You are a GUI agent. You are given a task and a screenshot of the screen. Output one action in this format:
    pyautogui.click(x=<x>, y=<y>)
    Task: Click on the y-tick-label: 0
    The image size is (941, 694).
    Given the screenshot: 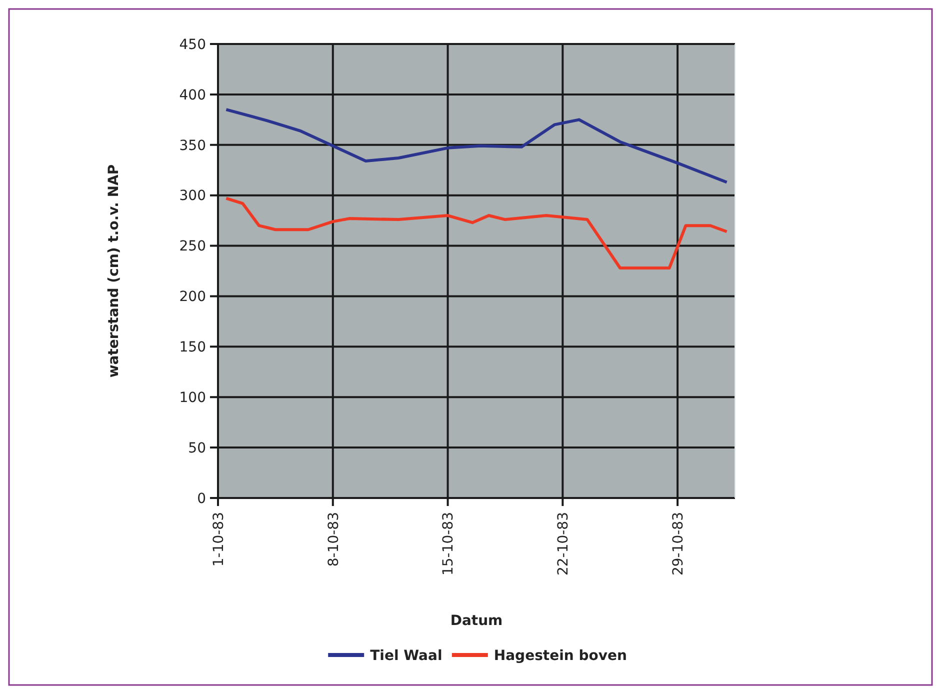 What is the action you would take?
    pyautogui.click(x=201, y=498)
    